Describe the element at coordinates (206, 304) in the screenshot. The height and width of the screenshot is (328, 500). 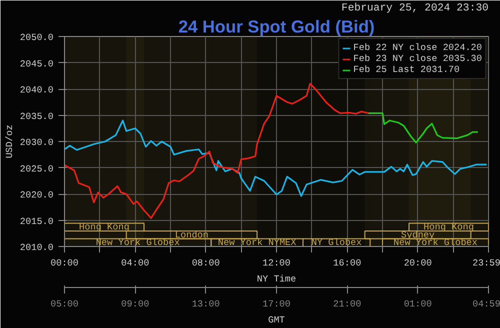
I see `x2-tick-label: 13:00` at that location.